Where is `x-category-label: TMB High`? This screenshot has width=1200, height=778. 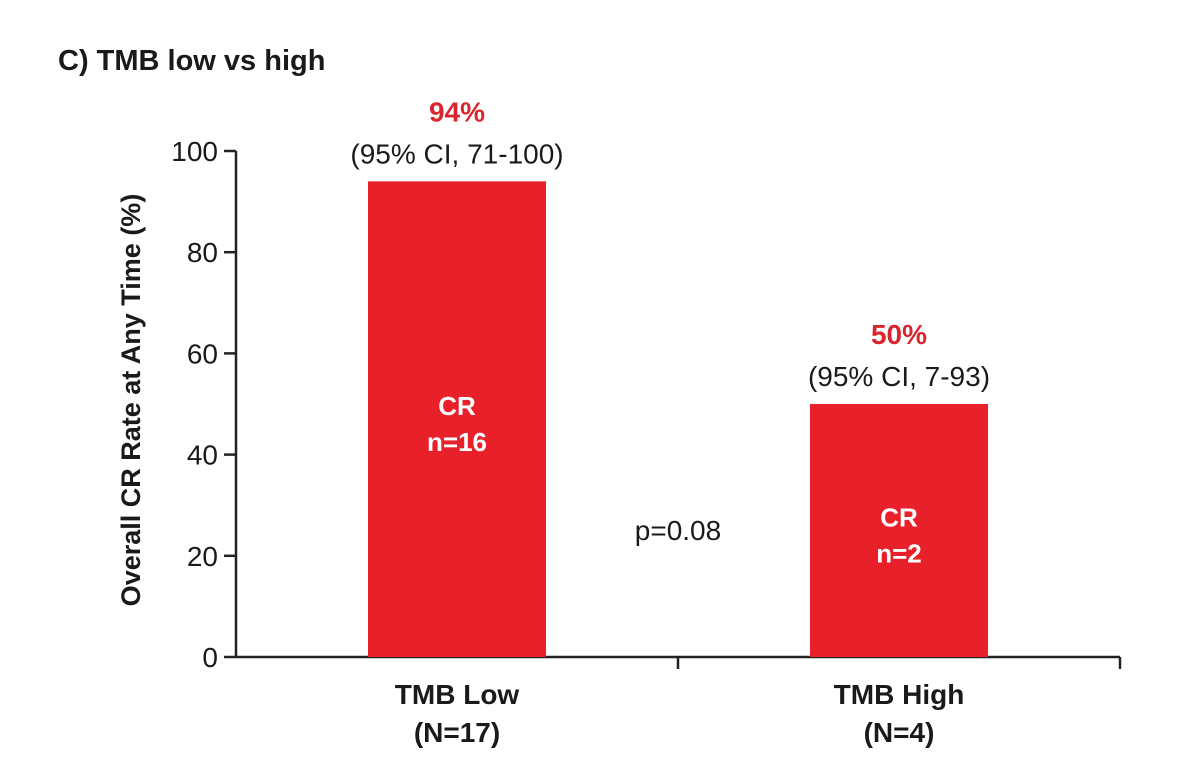 x-category-label: TMB High is located at coordinates (899, 694).